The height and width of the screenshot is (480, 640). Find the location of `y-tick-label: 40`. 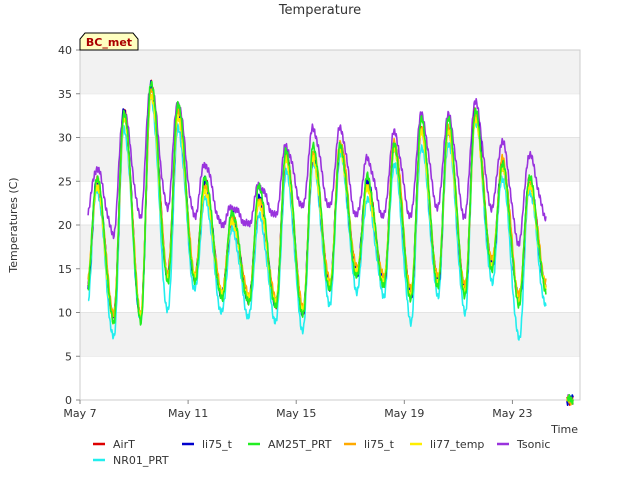

y-tick-label: 40 is located at coordinates (65, 50).